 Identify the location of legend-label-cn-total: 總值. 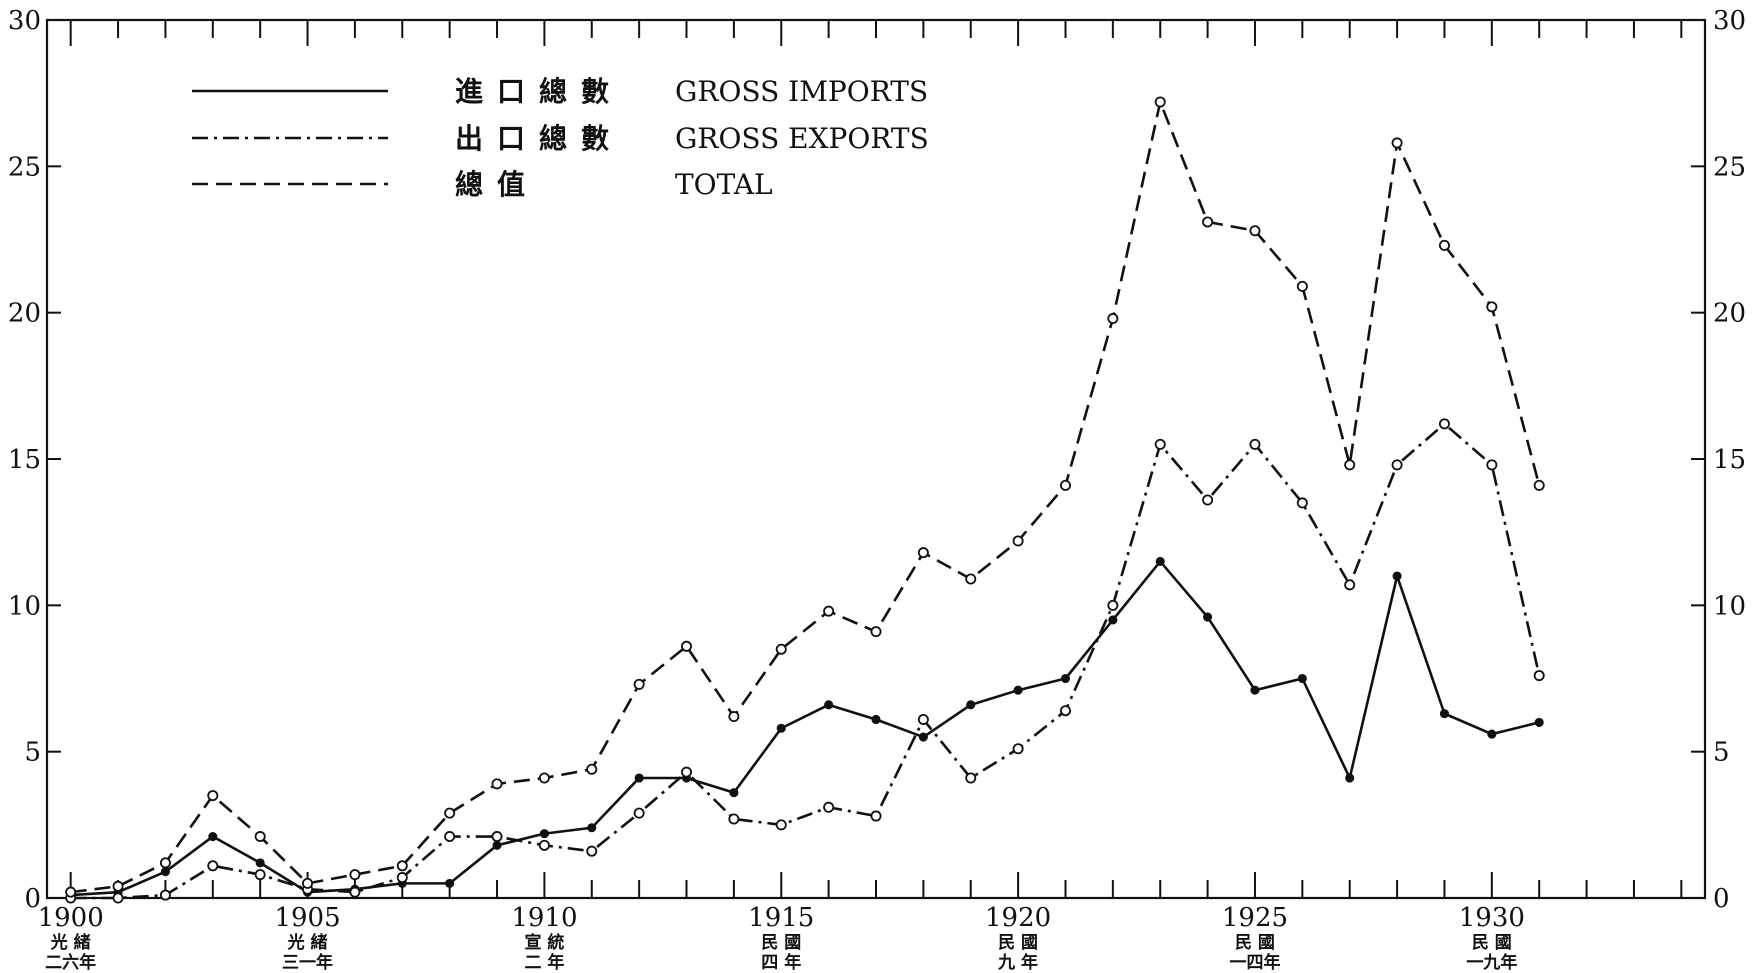
(497, 184).